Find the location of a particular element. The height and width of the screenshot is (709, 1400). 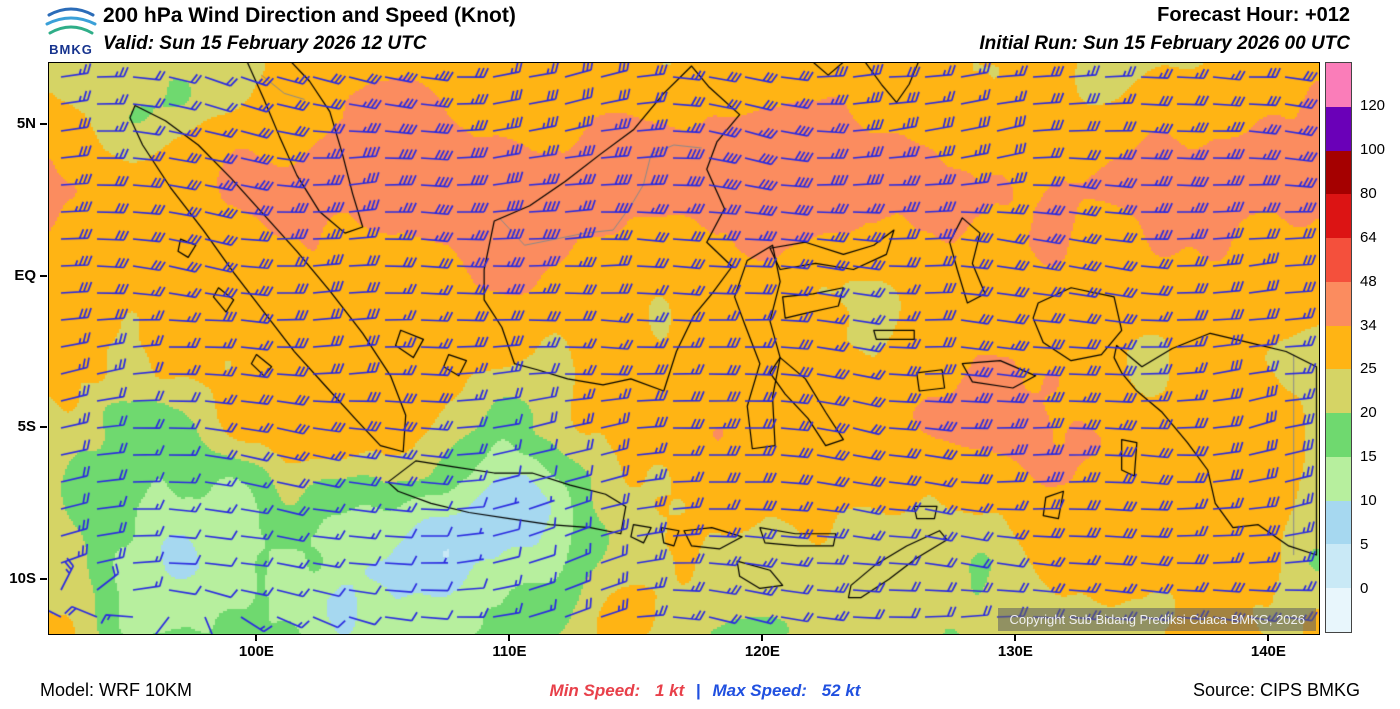

colorbar-tick-label: 5 is located at coordinates (1364, 545).